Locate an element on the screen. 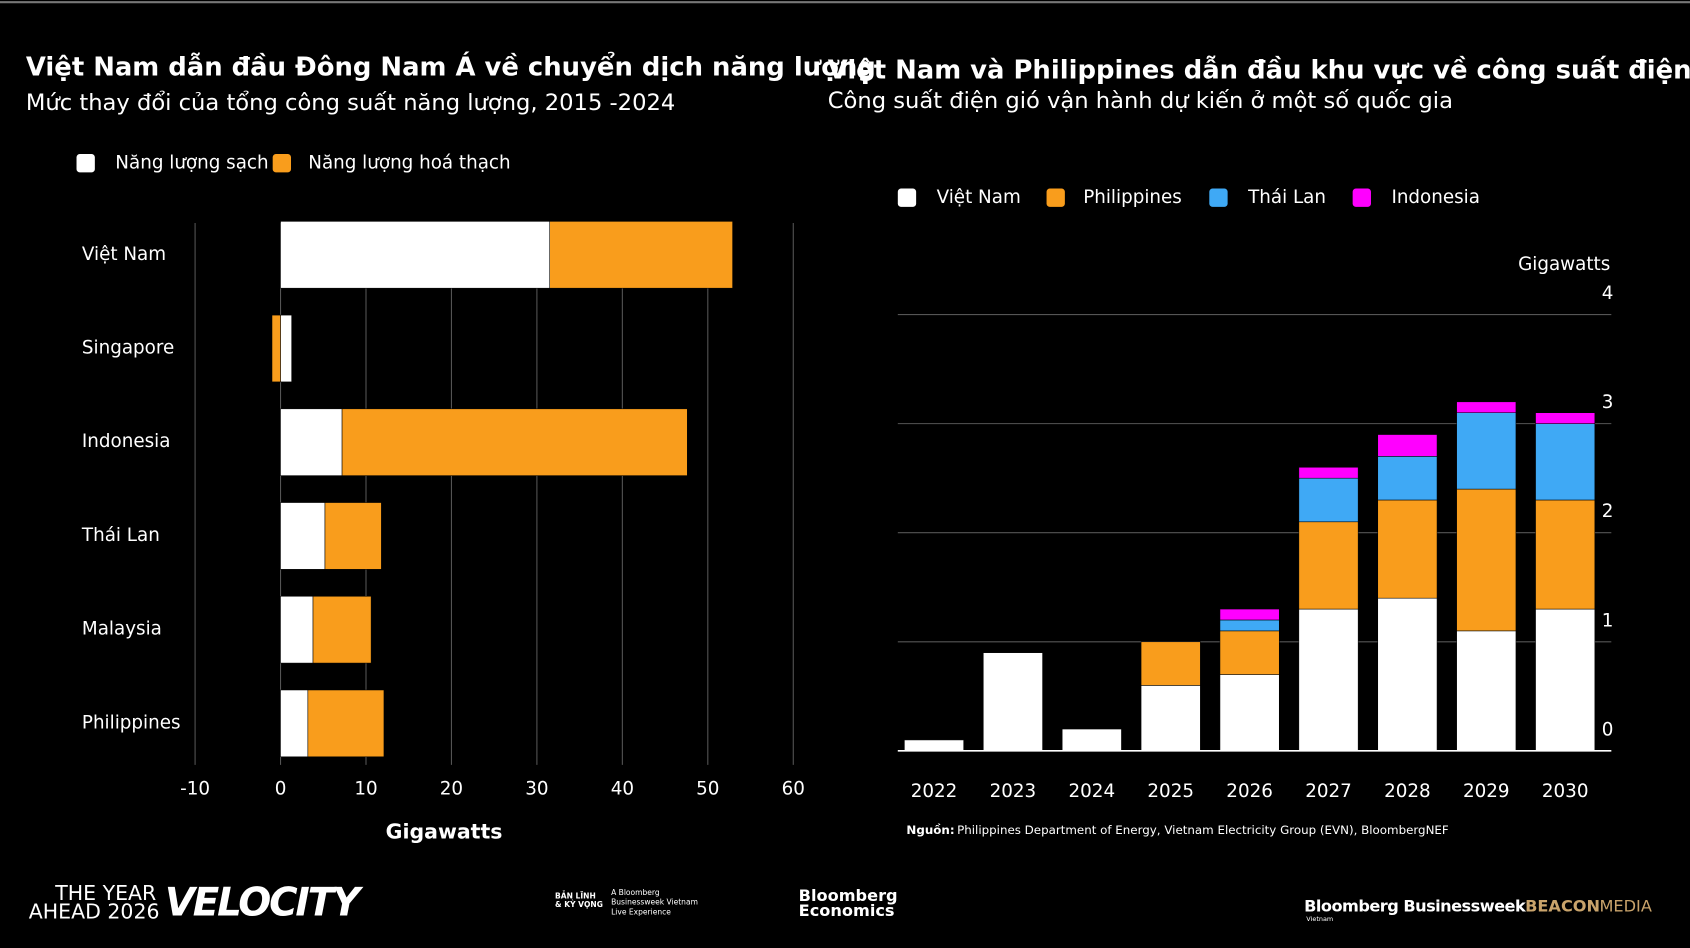 The width and height of the screenshot is (1690, 948). experience: A Bloomberg is located at coordinates (635, 892).